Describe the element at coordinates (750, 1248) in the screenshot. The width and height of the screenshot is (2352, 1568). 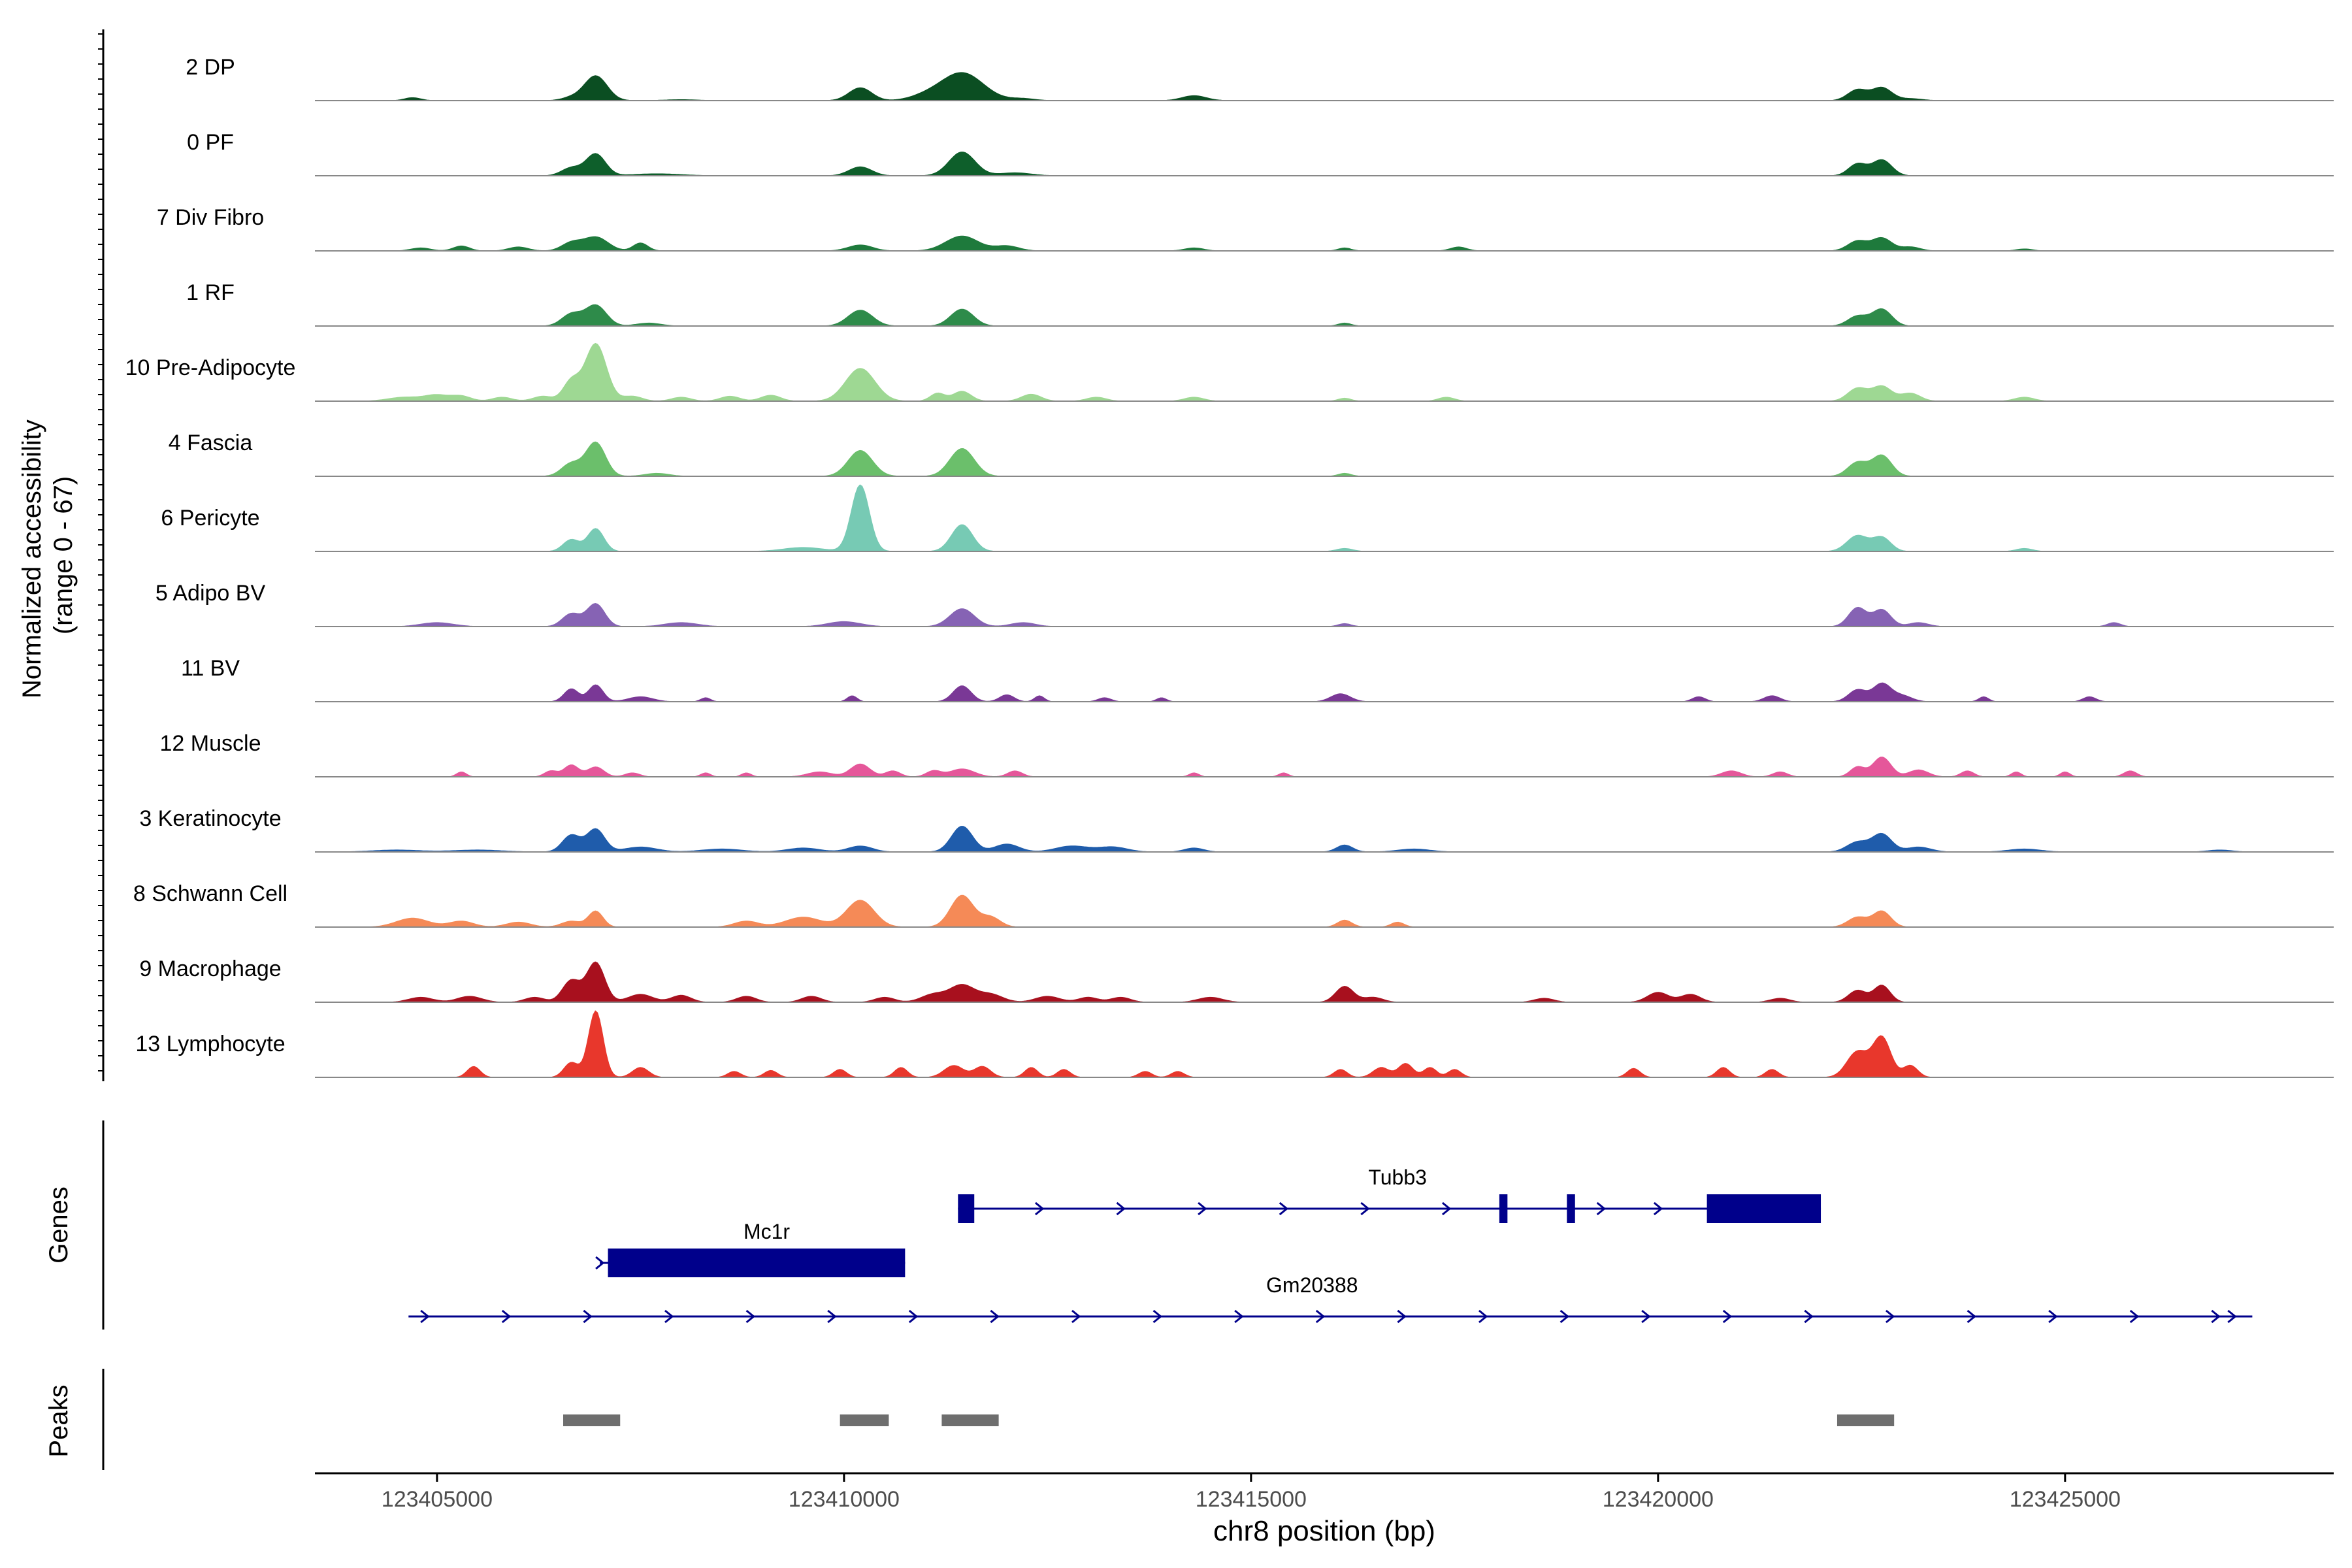
I see `gene-mc1r: Mc1r` at that location.